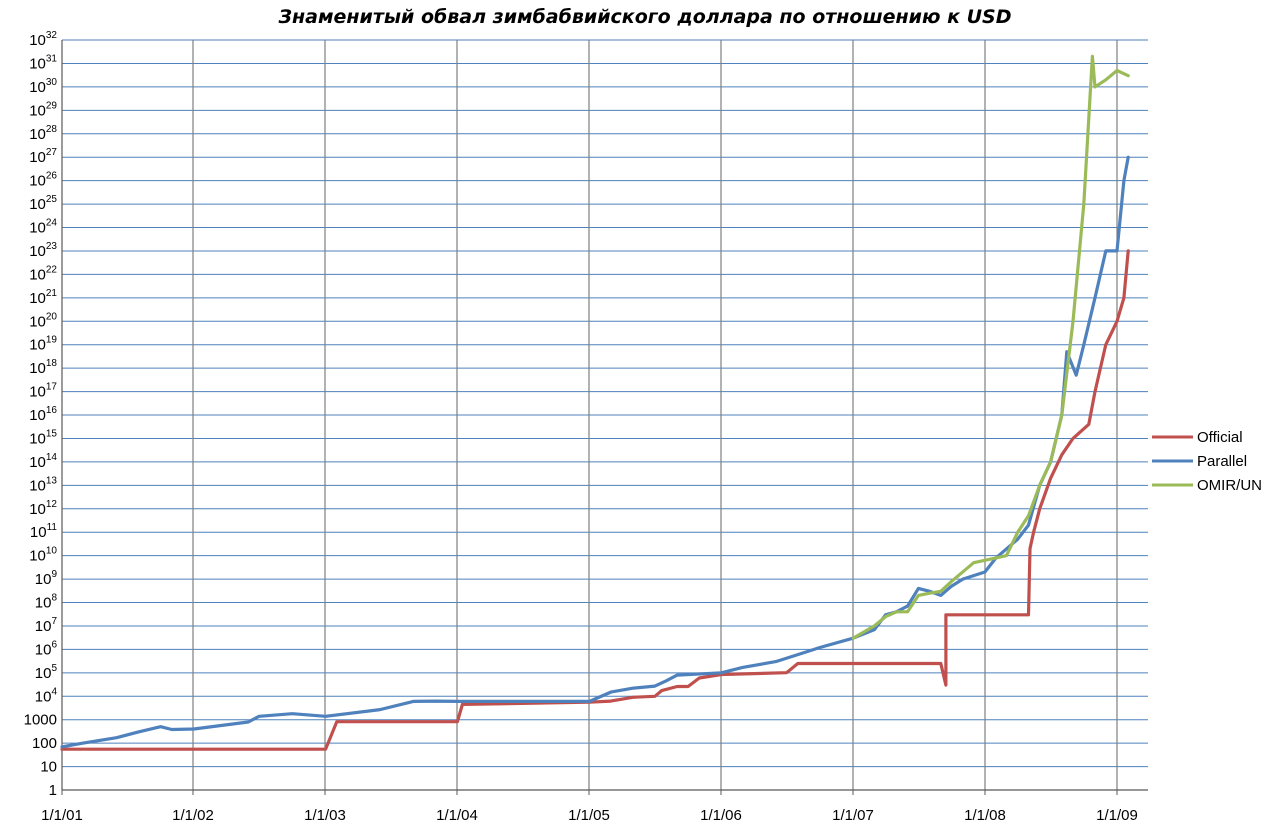 The width and height of the screenshot is (1280, 830). Describe the element at coordinates (43, 437) in the screenshot. I see `y-tick-label: 10¹⁵` at that location.